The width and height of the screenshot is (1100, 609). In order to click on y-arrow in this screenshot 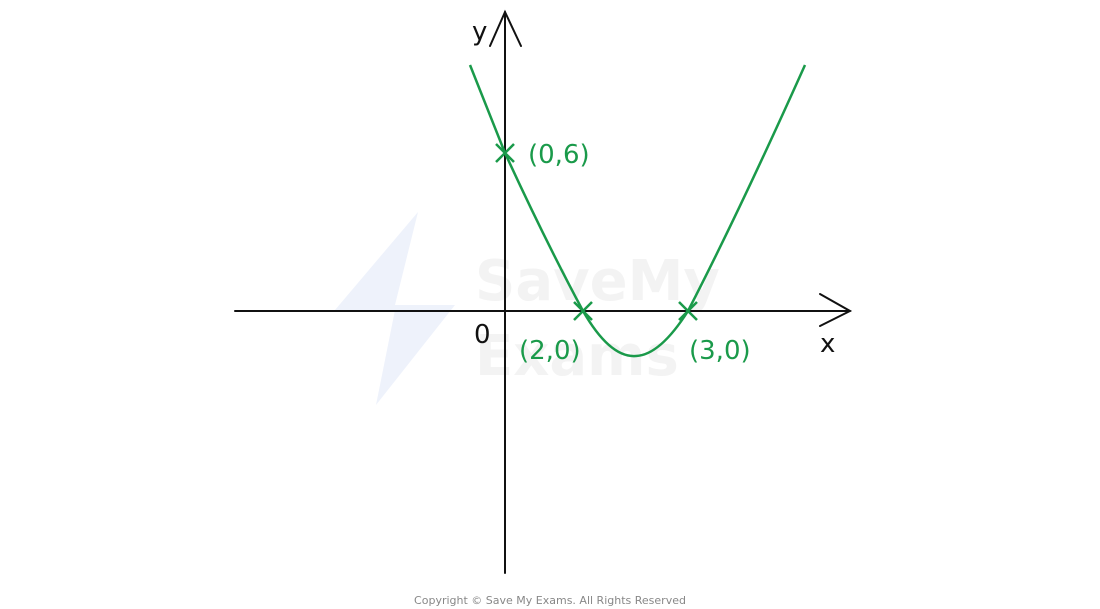, I will do `click(505, 28)`.